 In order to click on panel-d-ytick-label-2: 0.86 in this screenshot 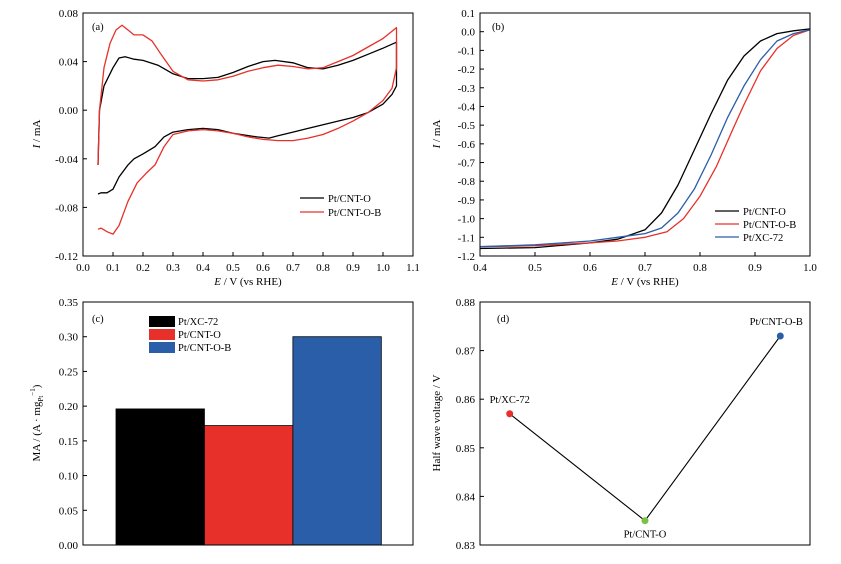, I will do `click(466, 400)`.